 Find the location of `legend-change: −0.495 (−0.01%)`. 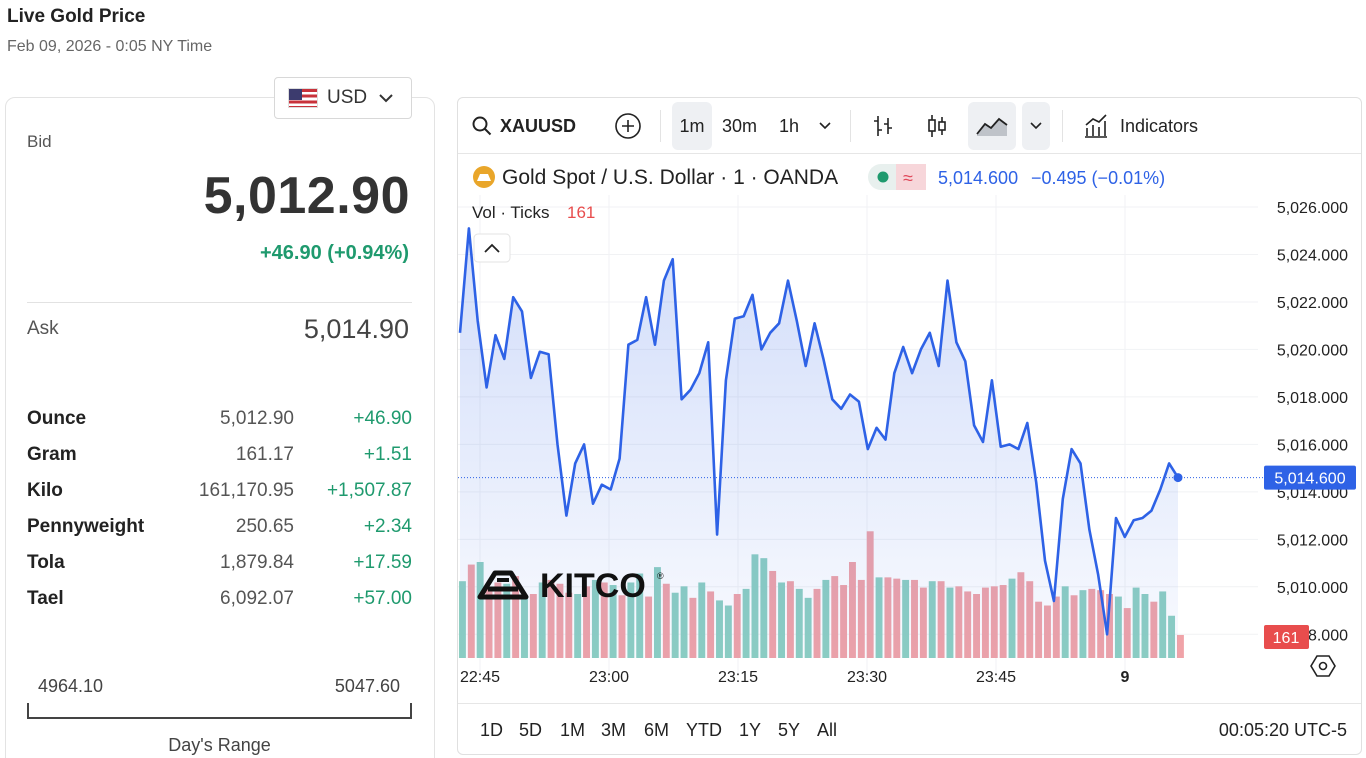

legend-change: −0.495 (−0.01%) is located at coordinates (1098, 178).